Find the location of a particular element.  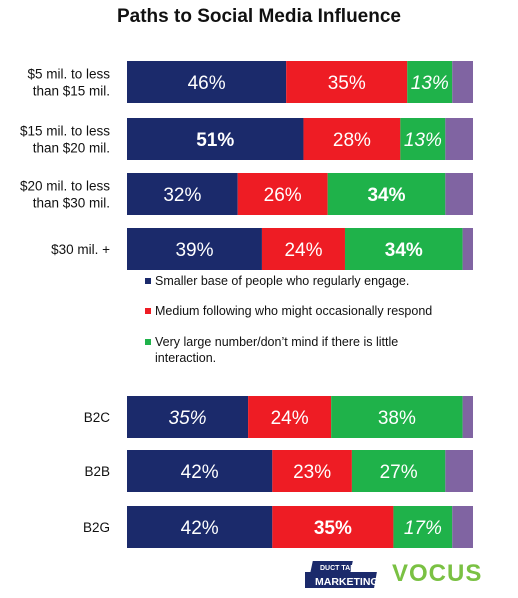

duct-tape-marketing-logo: DUCT TAPE MARKETING is located at coordinates (342, 574).